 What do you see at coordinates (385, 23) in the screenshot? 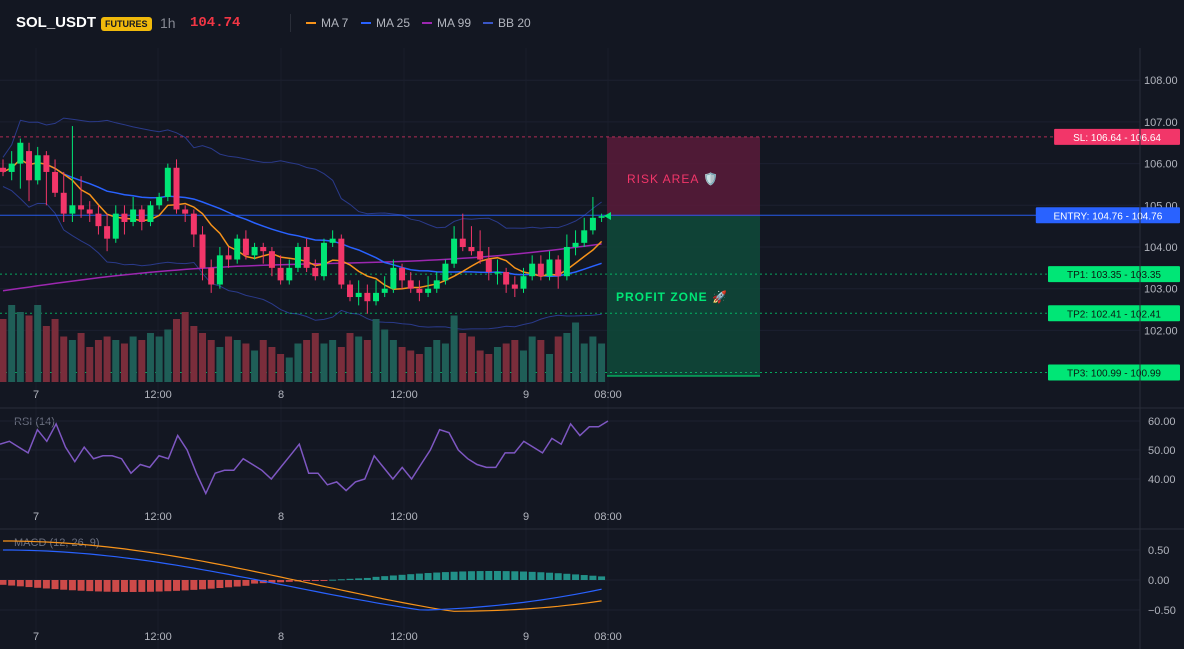
I see `legend-ma25: MA 25` at bounding box center [385, 23].